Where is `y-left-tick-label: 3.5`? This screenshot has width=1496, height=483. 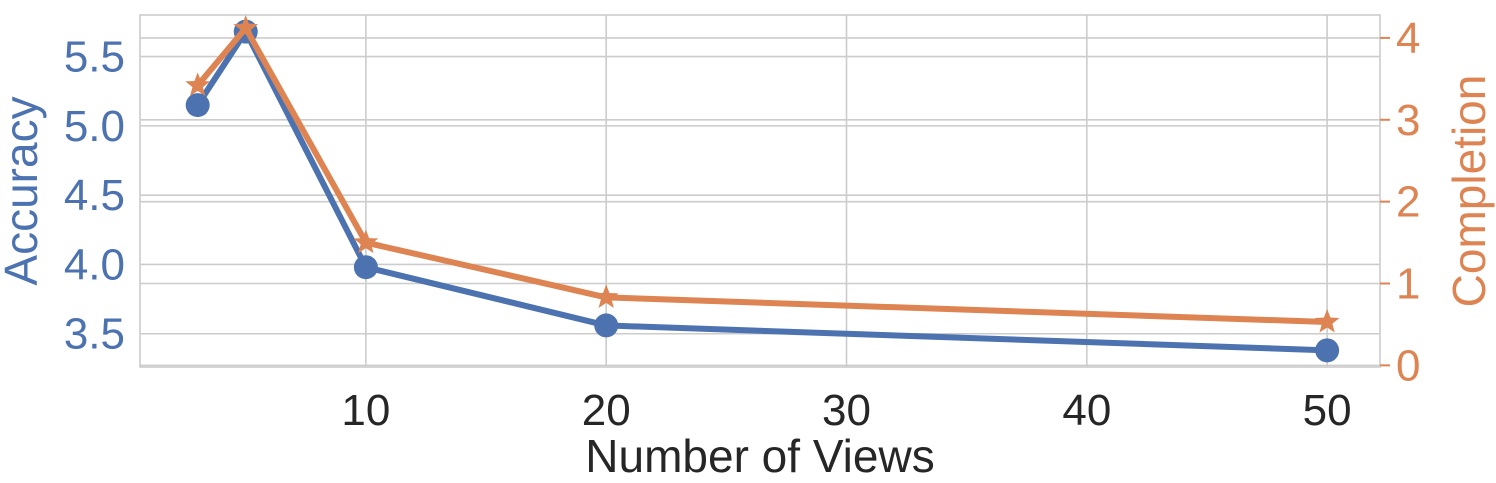 y-left-tick-label: 3.5 is located at coordinates (94, 334).